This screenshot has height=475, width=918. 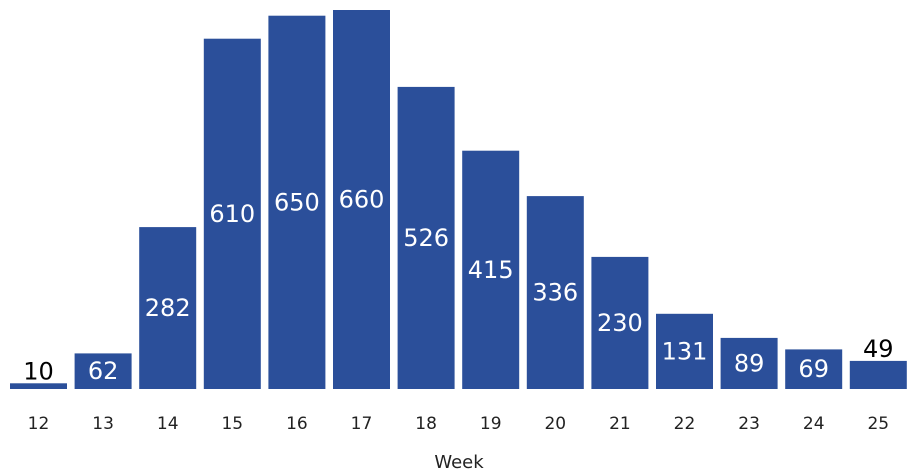 I want to click on x-tick-label-14: 14, so click(x=168, y=424).